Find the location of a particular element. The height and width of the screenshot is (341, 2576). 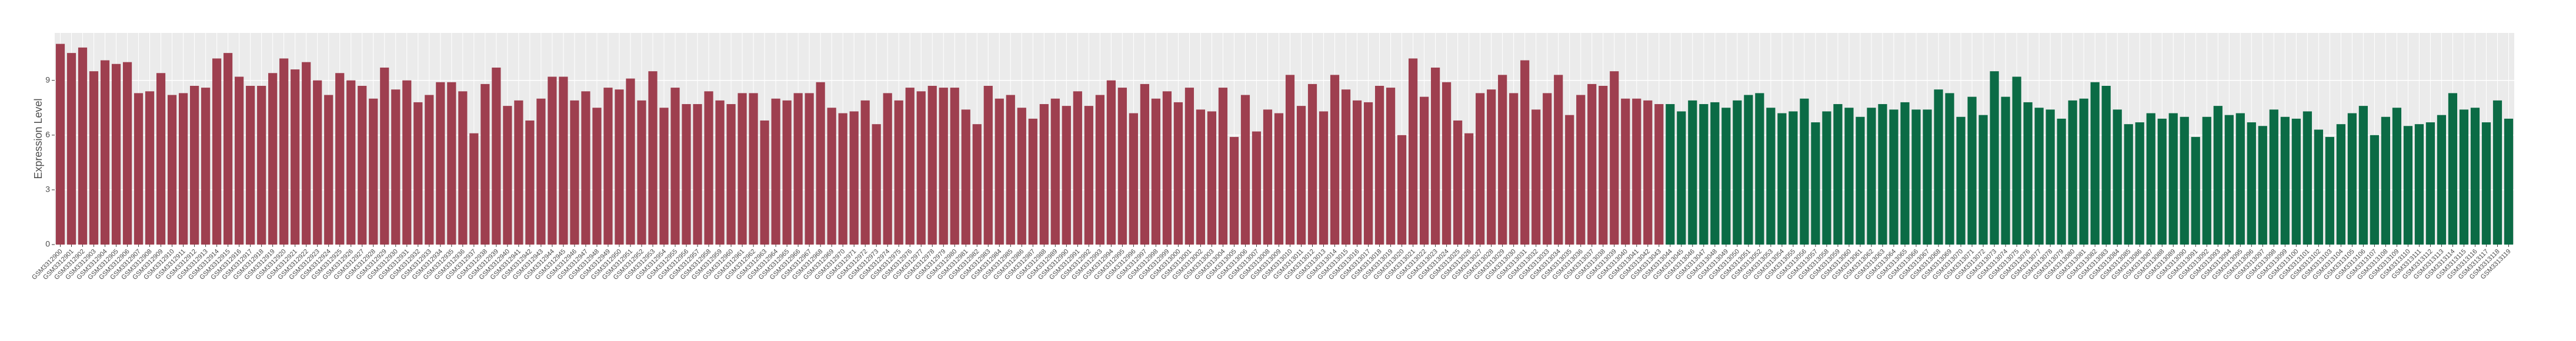

y-axis-title: Expression Level is located at coordinates (38, 138).